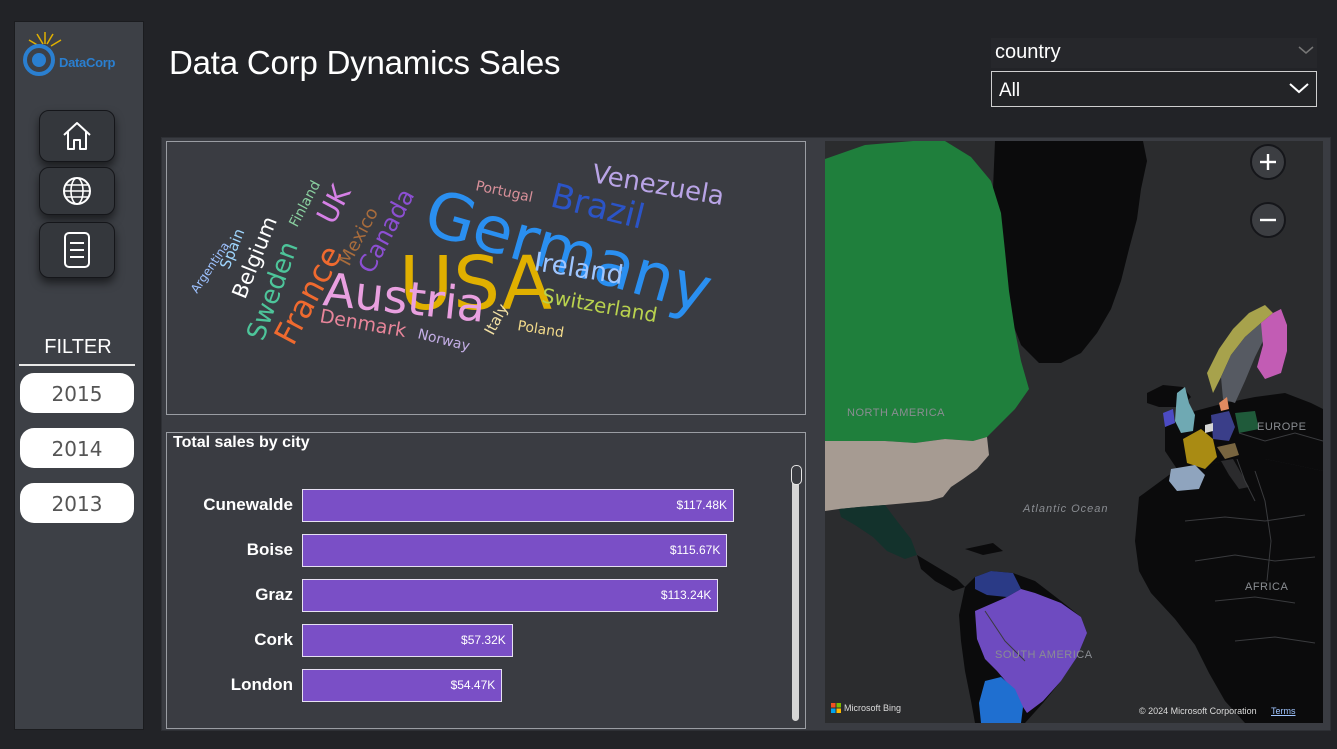 The height and width of the screenshot is (749, 1337). I want to click on map-argentina, so click(1001, 700).